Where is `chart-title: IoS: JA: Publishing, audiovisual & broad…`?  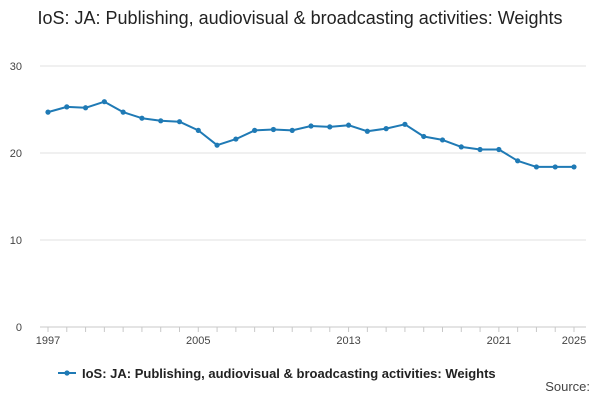 chart-title: IoS: JA: Publishing, audiovisual & broad… is located at coordinates (300, 18).